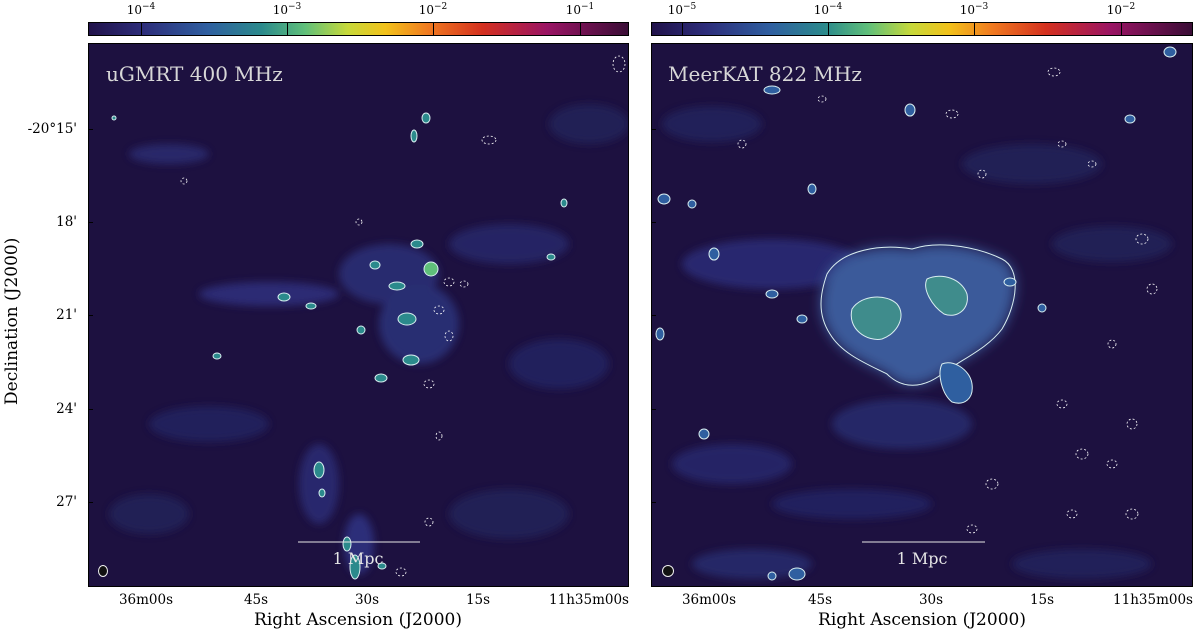  What do you see at coordinates (358, 29) in the screenshot?
I see `left-colorbar` at bounding box center [358, 29].